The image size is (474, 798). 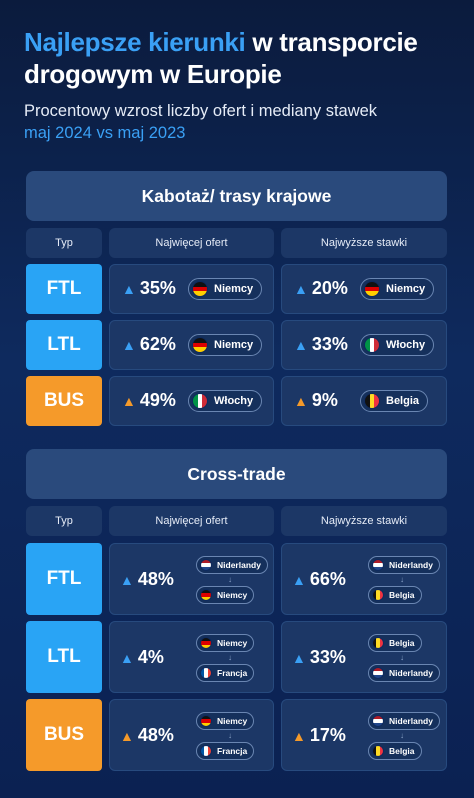 I want to click on domestic-ftl-rates: ▲ 20% Niemcy, so click(x=364, y=289).